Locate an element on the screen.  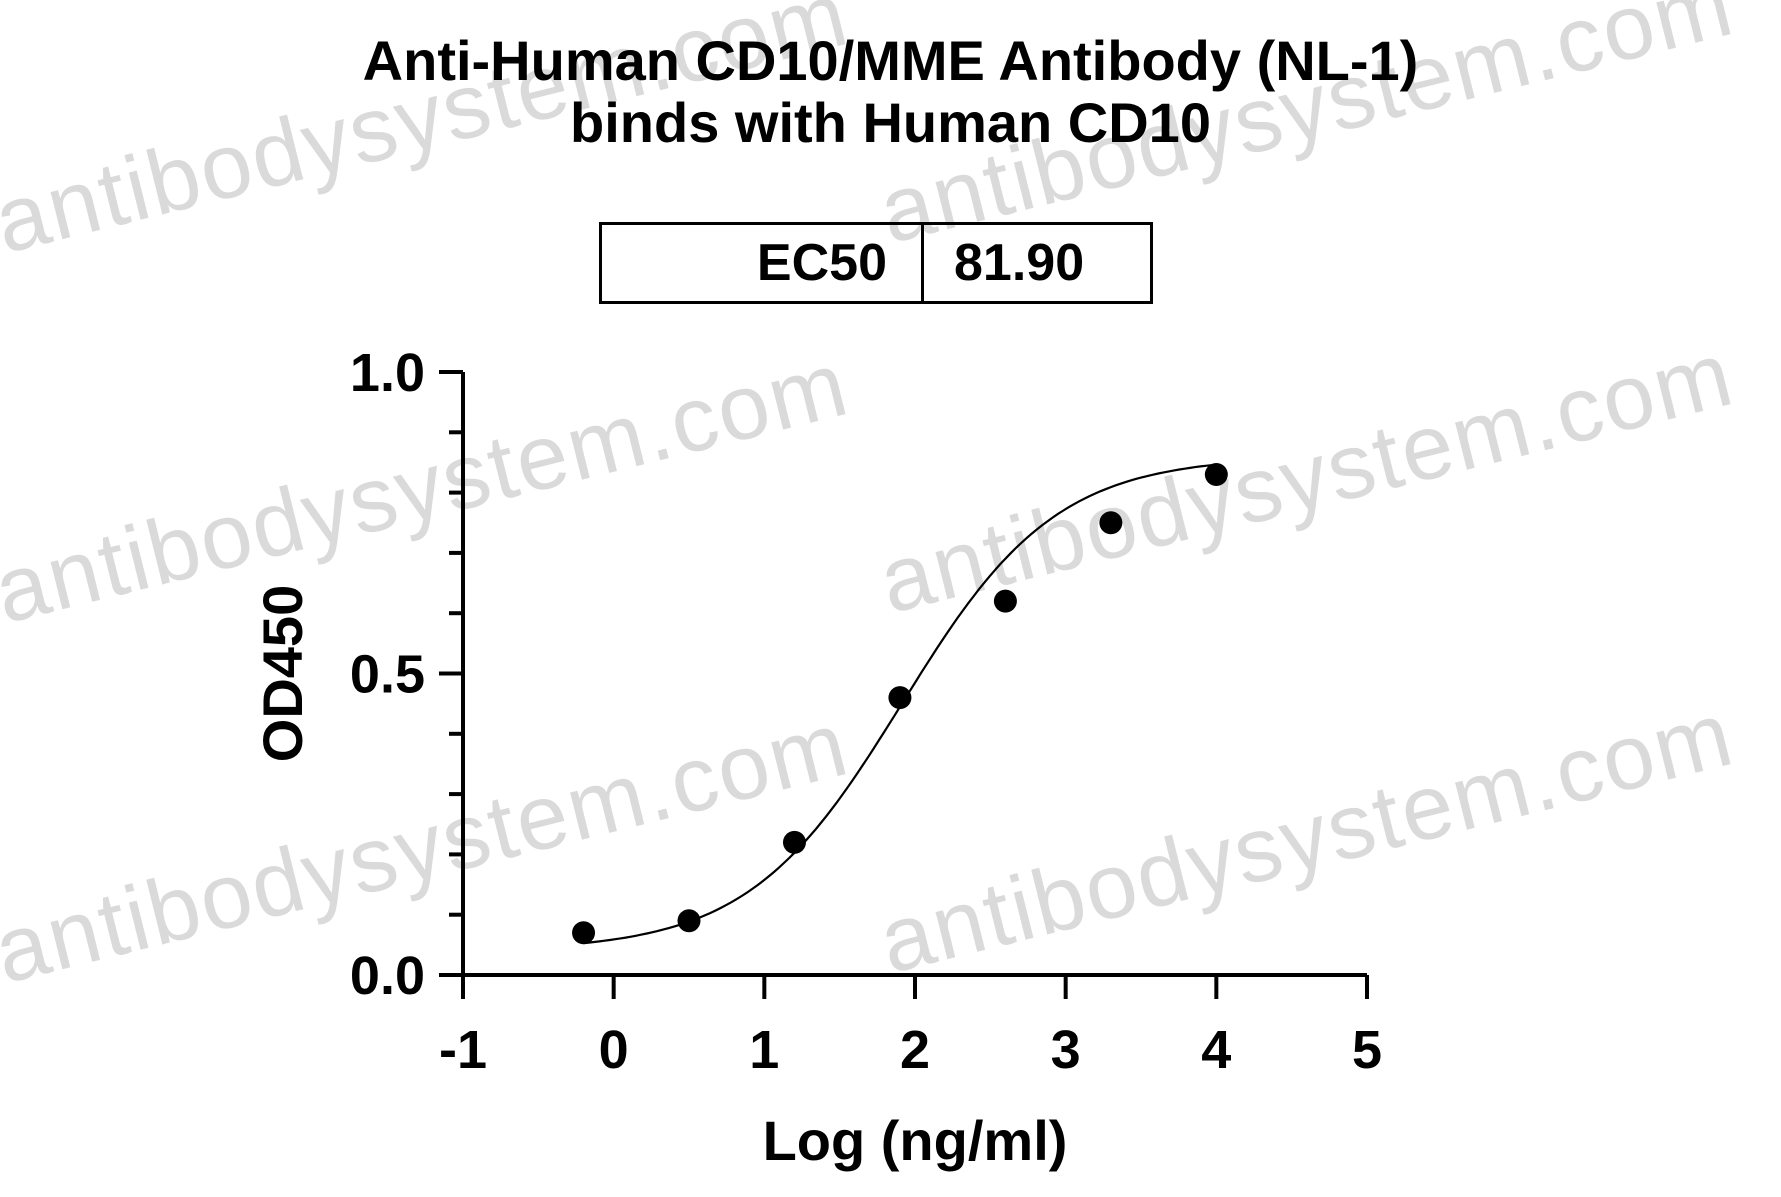
ec50-table: EC50 81.90 is located at coordinates (876, 263).